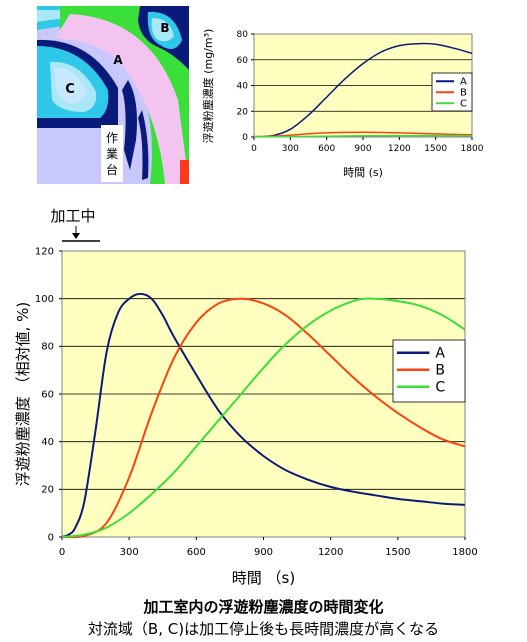  What do you see at coordinates (363, 90) in the screenshot?
I see `series-line-a` at bounding box center [363, 90].